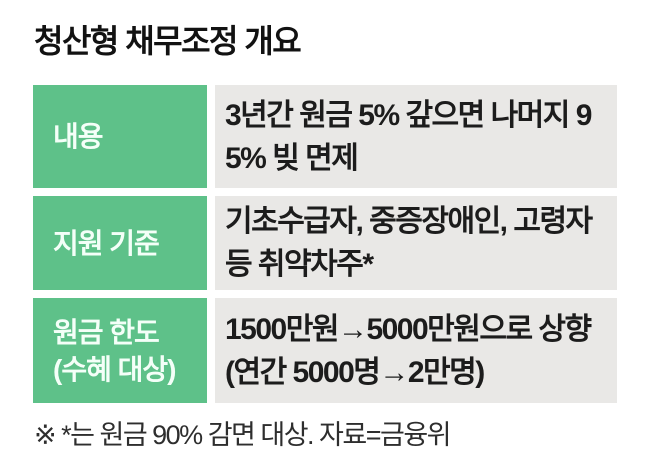 The image size is (645, 452). Describe the element at coordinates (416, 350) in the screenshot. I see `row-value-cell: 1500만원→5000만원으로 상향 (연간 5000명→2만명)` at that location.